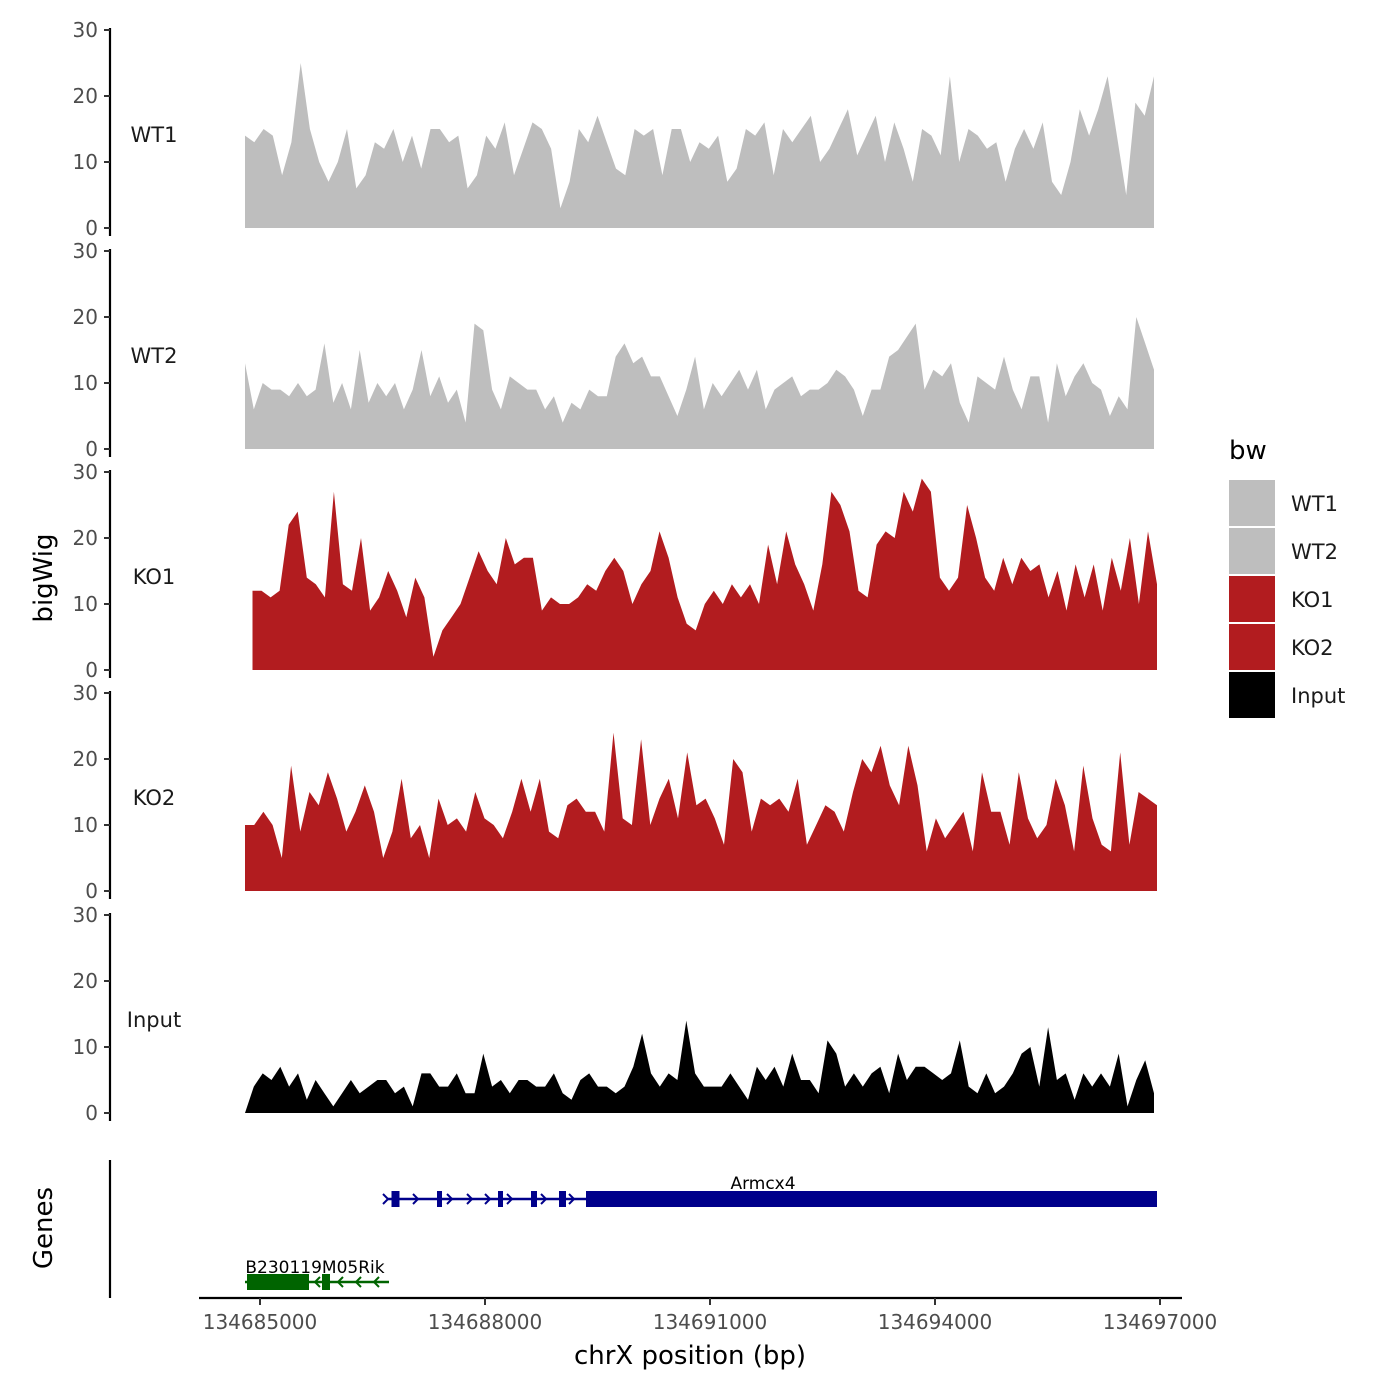 This screenshot has width=1400, height=1400. I want to click on coverage-area-input, so click(699, 1066).